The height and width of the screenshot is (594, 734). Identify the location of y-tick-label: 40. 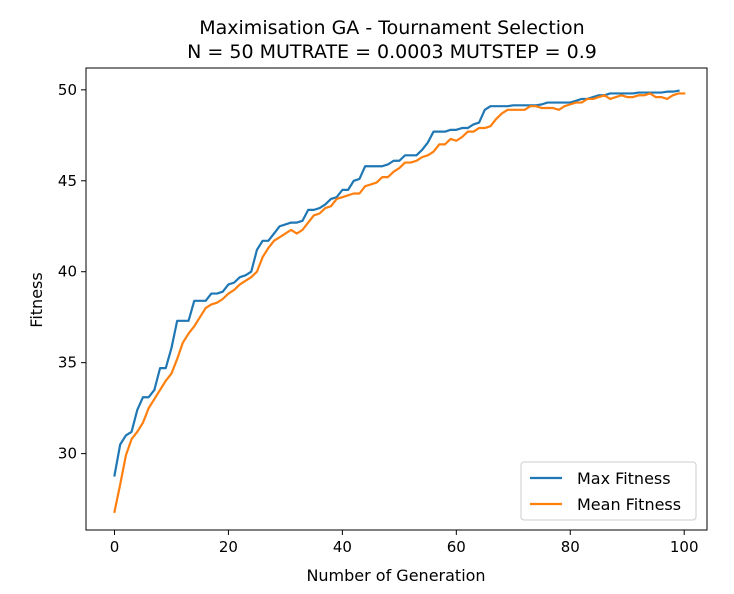
(67, 272).